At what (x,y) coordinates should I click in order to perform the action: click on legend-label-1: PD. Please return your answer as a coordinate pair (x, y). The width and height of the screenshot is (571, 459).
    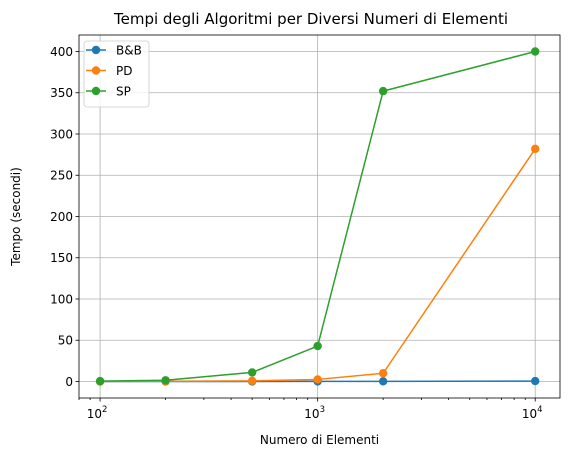
    Looking at the image, I should click on (124, 71).